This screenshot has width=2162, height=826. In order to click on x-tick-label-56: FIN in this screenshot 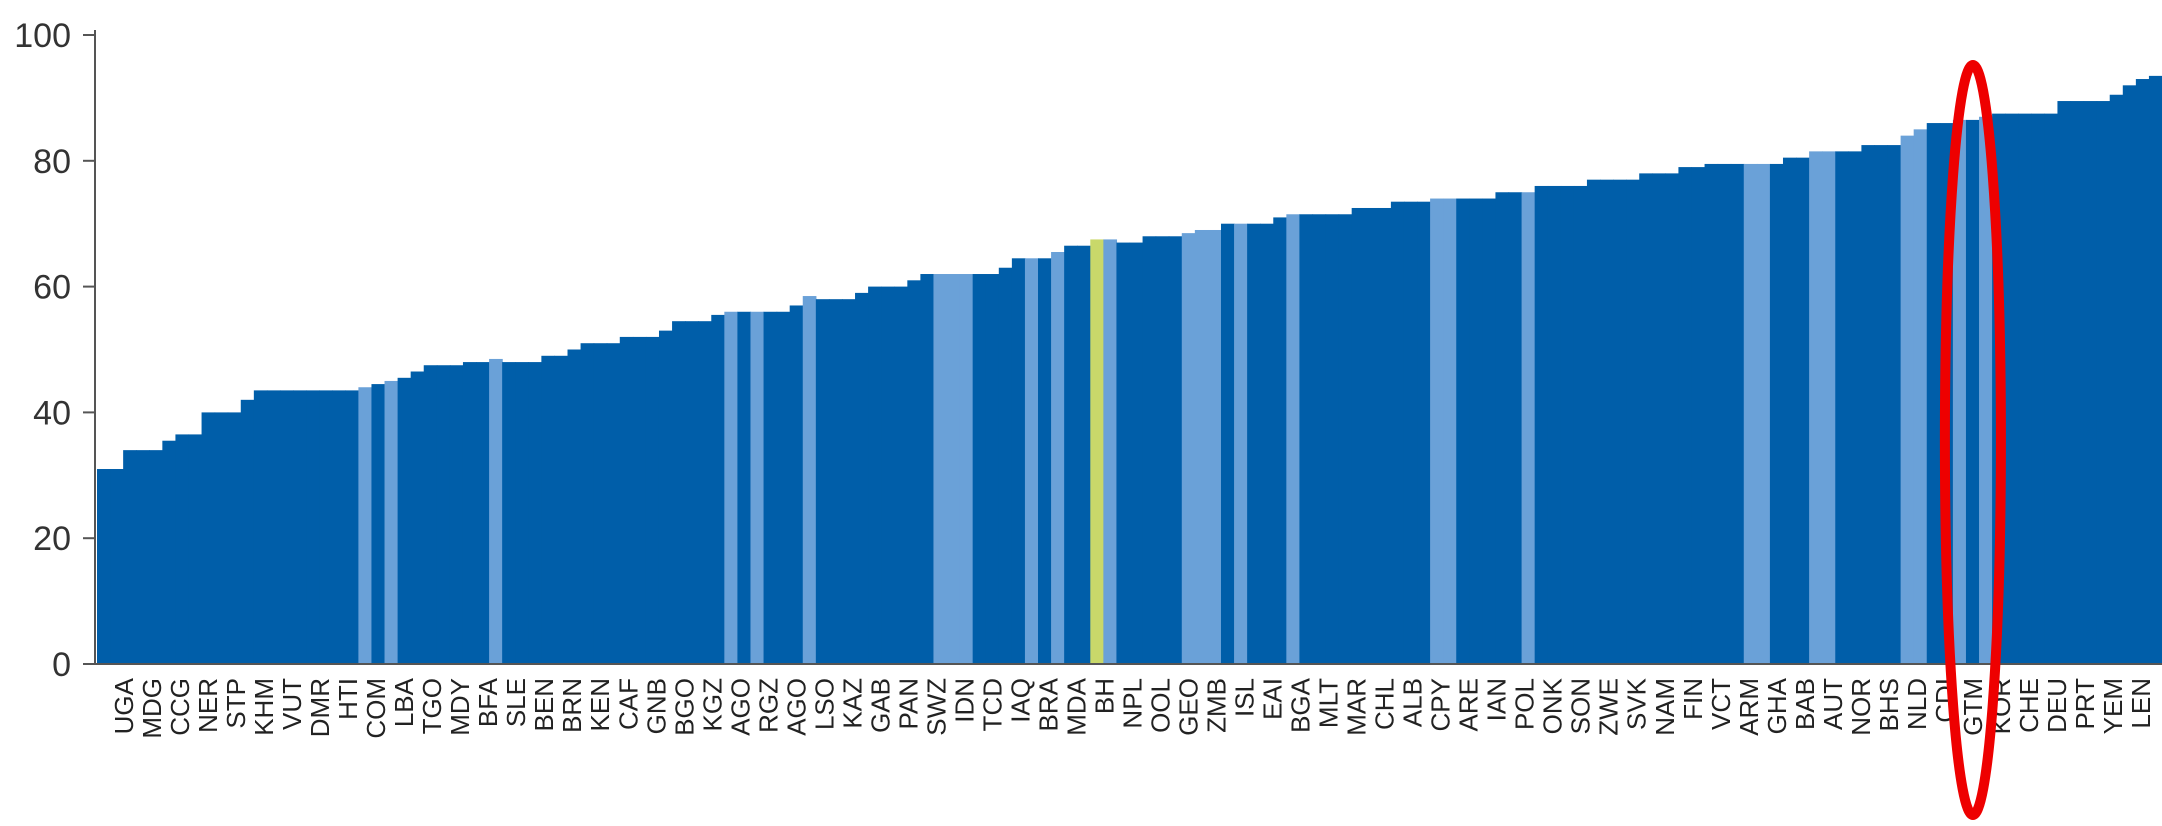, I will do `click(1693, 699)`.